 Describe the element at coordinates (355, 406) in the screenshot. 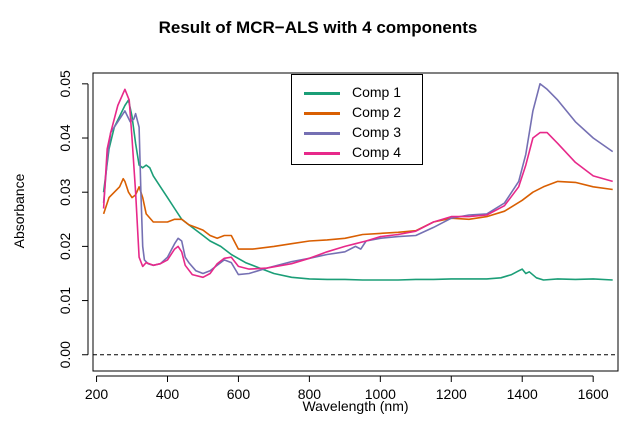

I see `x-axis-label: Wavelength (nm)` at that location.